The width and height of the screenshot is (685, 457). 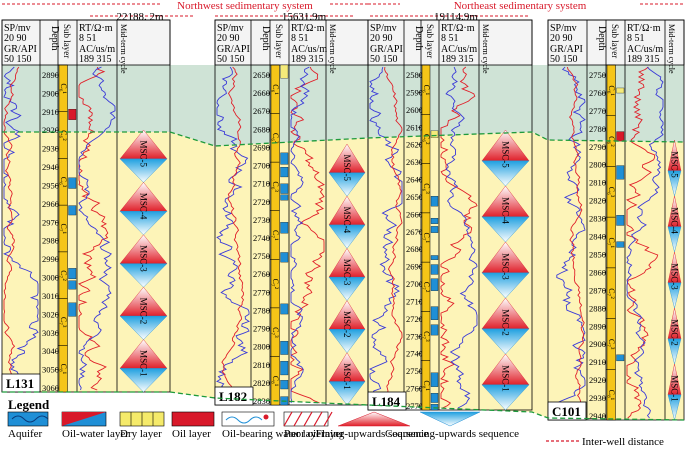 I want to click on depth-label: Depth, so click(x=54, y=38).